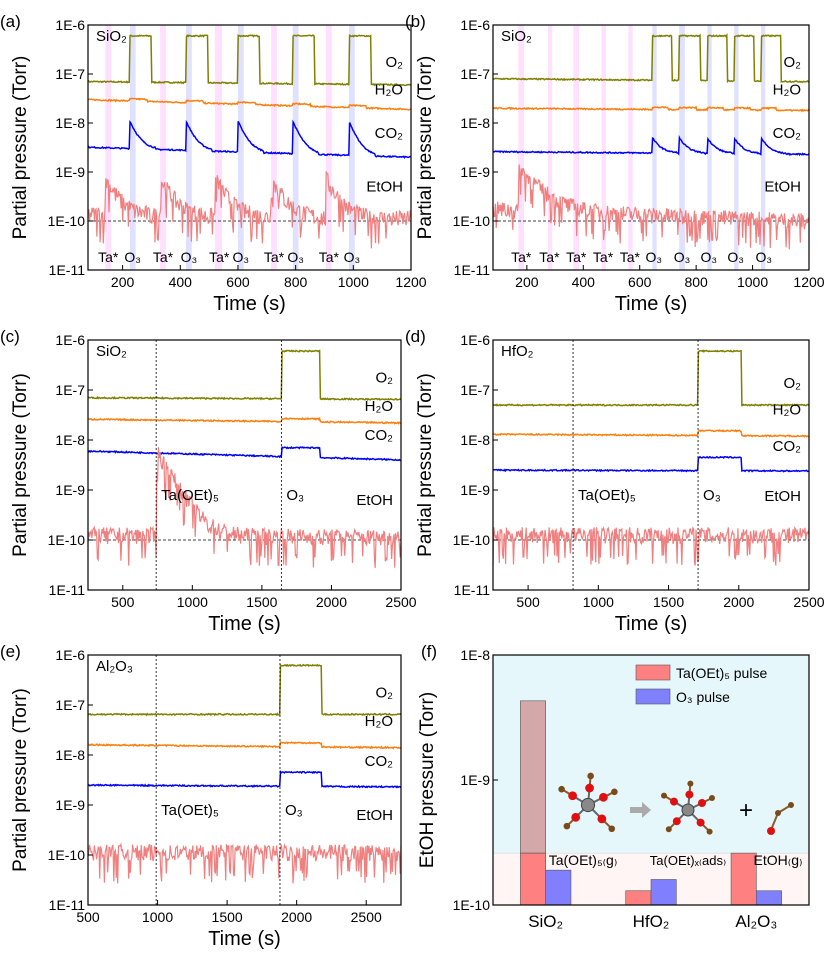 The height and width of the screenshot is (962, 837). I want to click on category-label: HfO₂, so click(651, 921).